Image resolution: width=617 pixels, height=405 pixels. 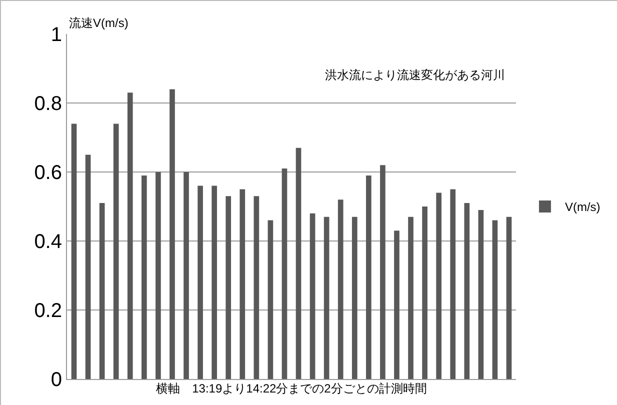 What do you see at coordinates (48, 173) in the screenshot?
I see `y-tick-label: 0.6` at bounding box center [48, 173].